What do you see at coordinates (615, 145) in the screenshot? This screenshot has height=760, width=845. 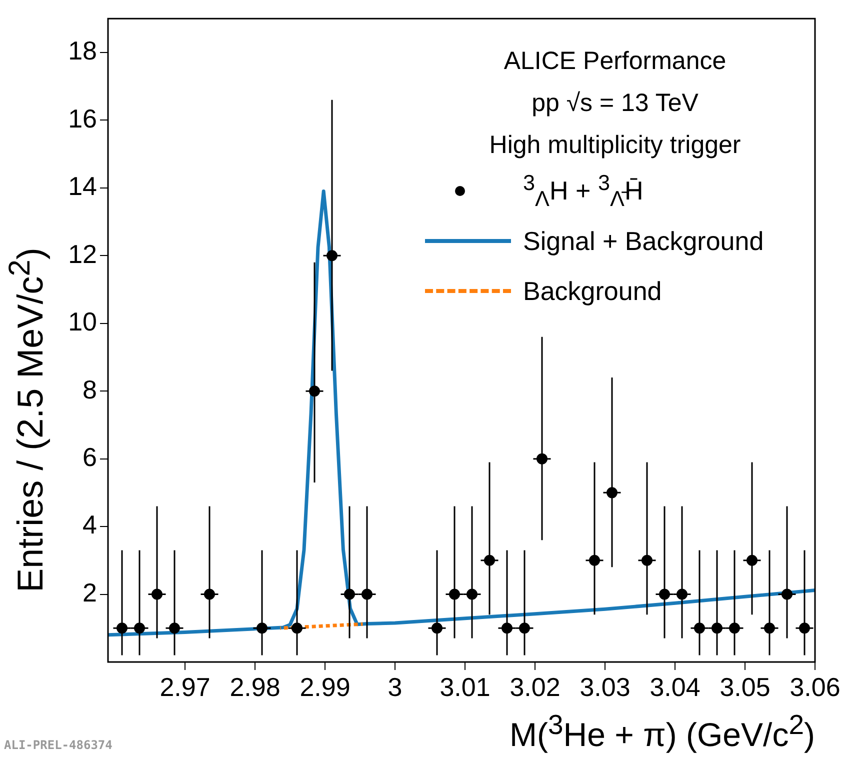 I see `annotation: High multiplicity trigger` at bounding box center [615, 145].